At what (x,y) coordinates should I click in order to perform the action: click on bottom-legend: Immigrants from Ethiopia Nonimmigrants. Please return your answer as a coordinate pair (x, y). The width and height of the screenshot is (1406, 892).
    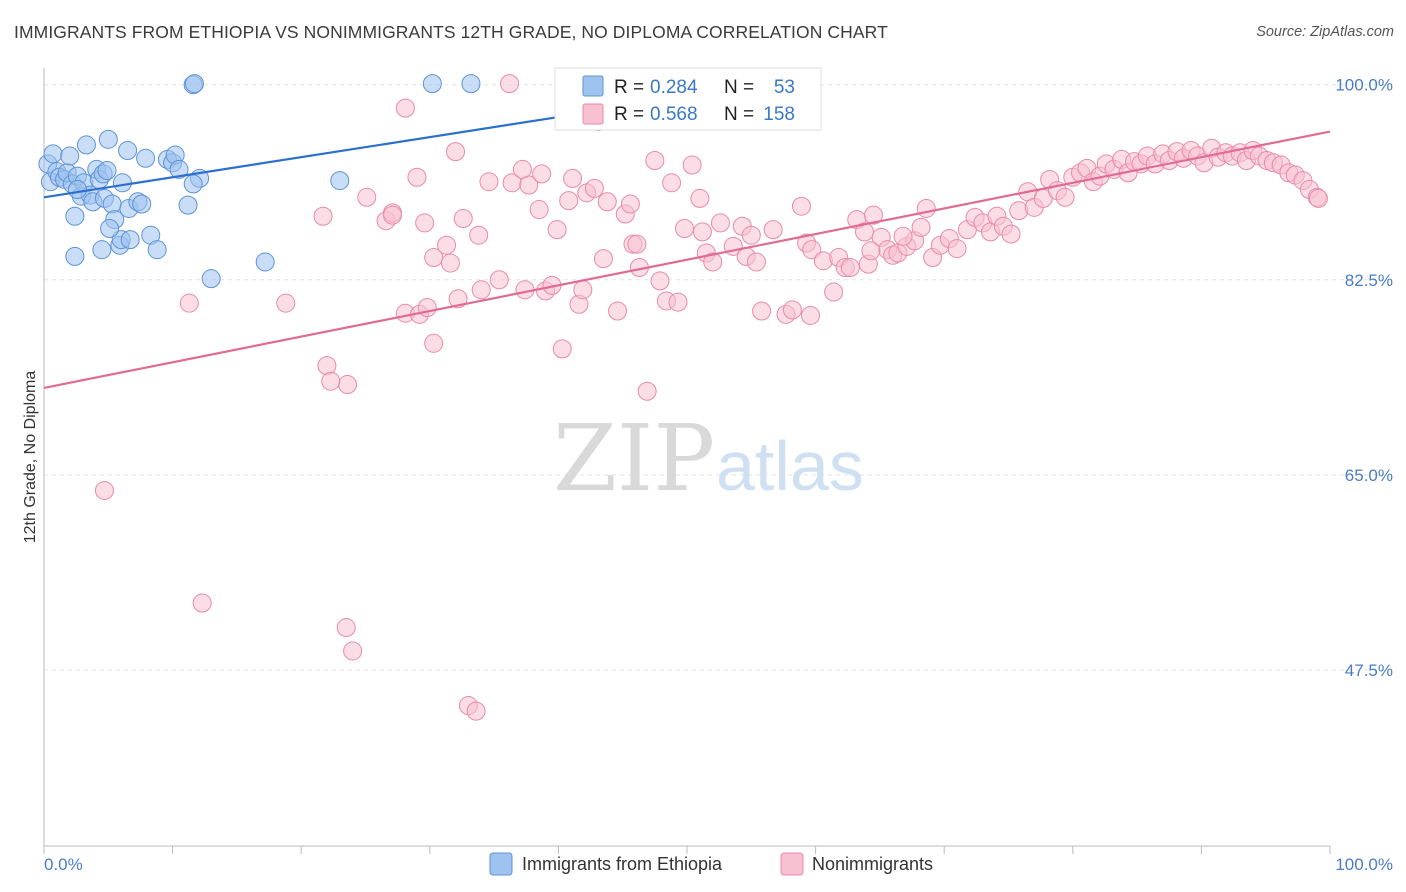
    Looking at the image, I should click on (711, 864).